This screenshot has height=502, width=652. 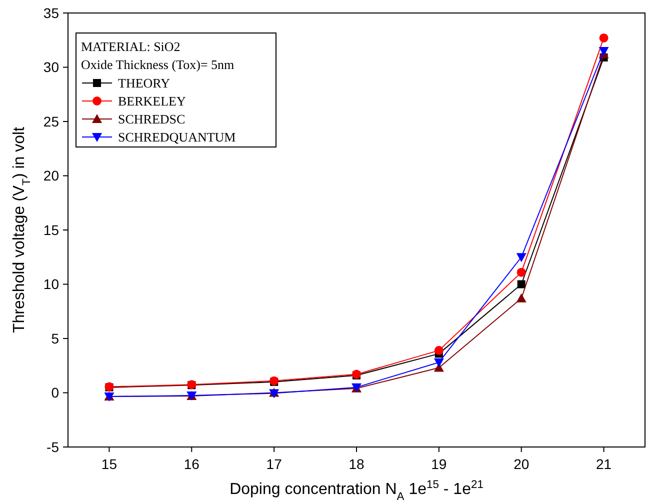 What do you see at coordinates (439, 464) in the screenshot?
I see `x-tick-label: 19` at bounding box center [439, 464].